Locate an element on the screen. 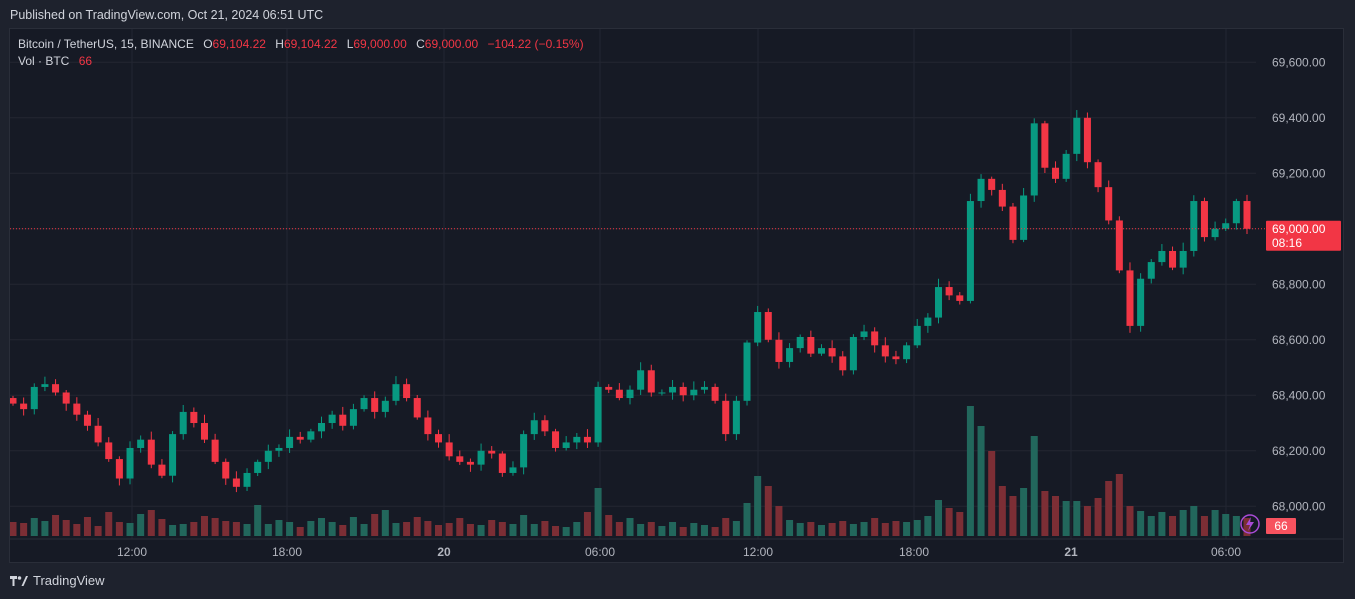  close-label: C is located at coordinates (420, 44).